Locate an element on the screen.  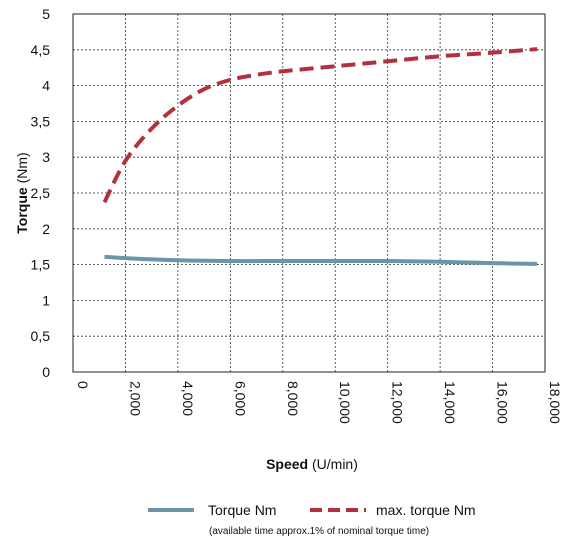
y-tick-label: 2 is located at coordinates (46, 229).